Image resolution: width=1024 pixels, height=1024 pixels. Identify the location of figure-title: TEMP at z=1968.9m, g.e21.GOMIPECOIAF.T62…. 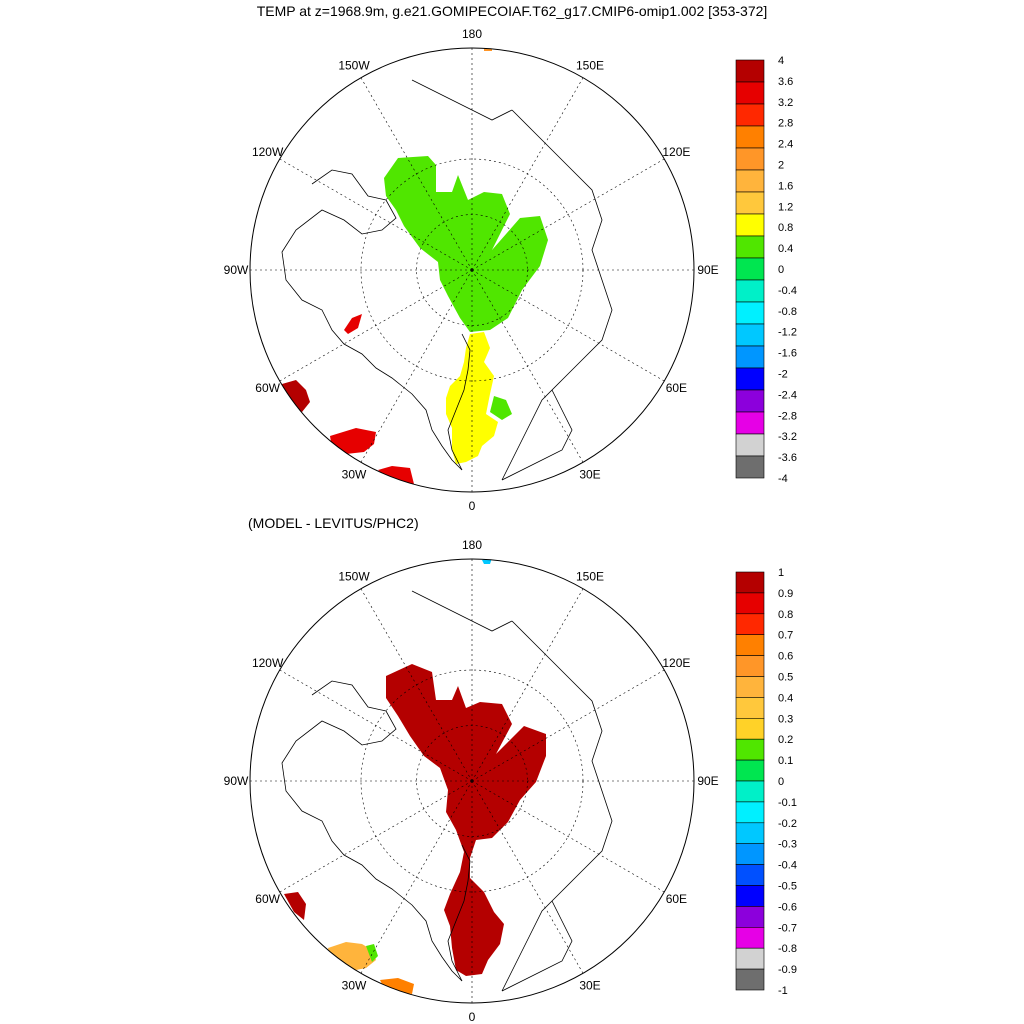
(512, 11).